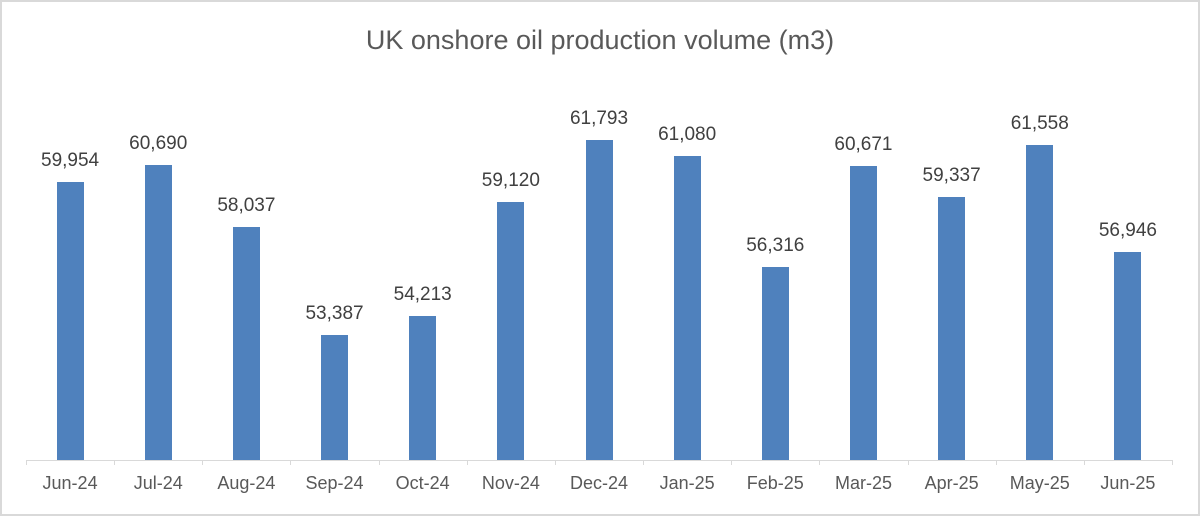 The image size is (1200, 516). What do you see at coordinates (600, 40) in the screenshot?
I see `chart-title: UK onshore oil production volume (m3)` at bounding box center [600, 40].